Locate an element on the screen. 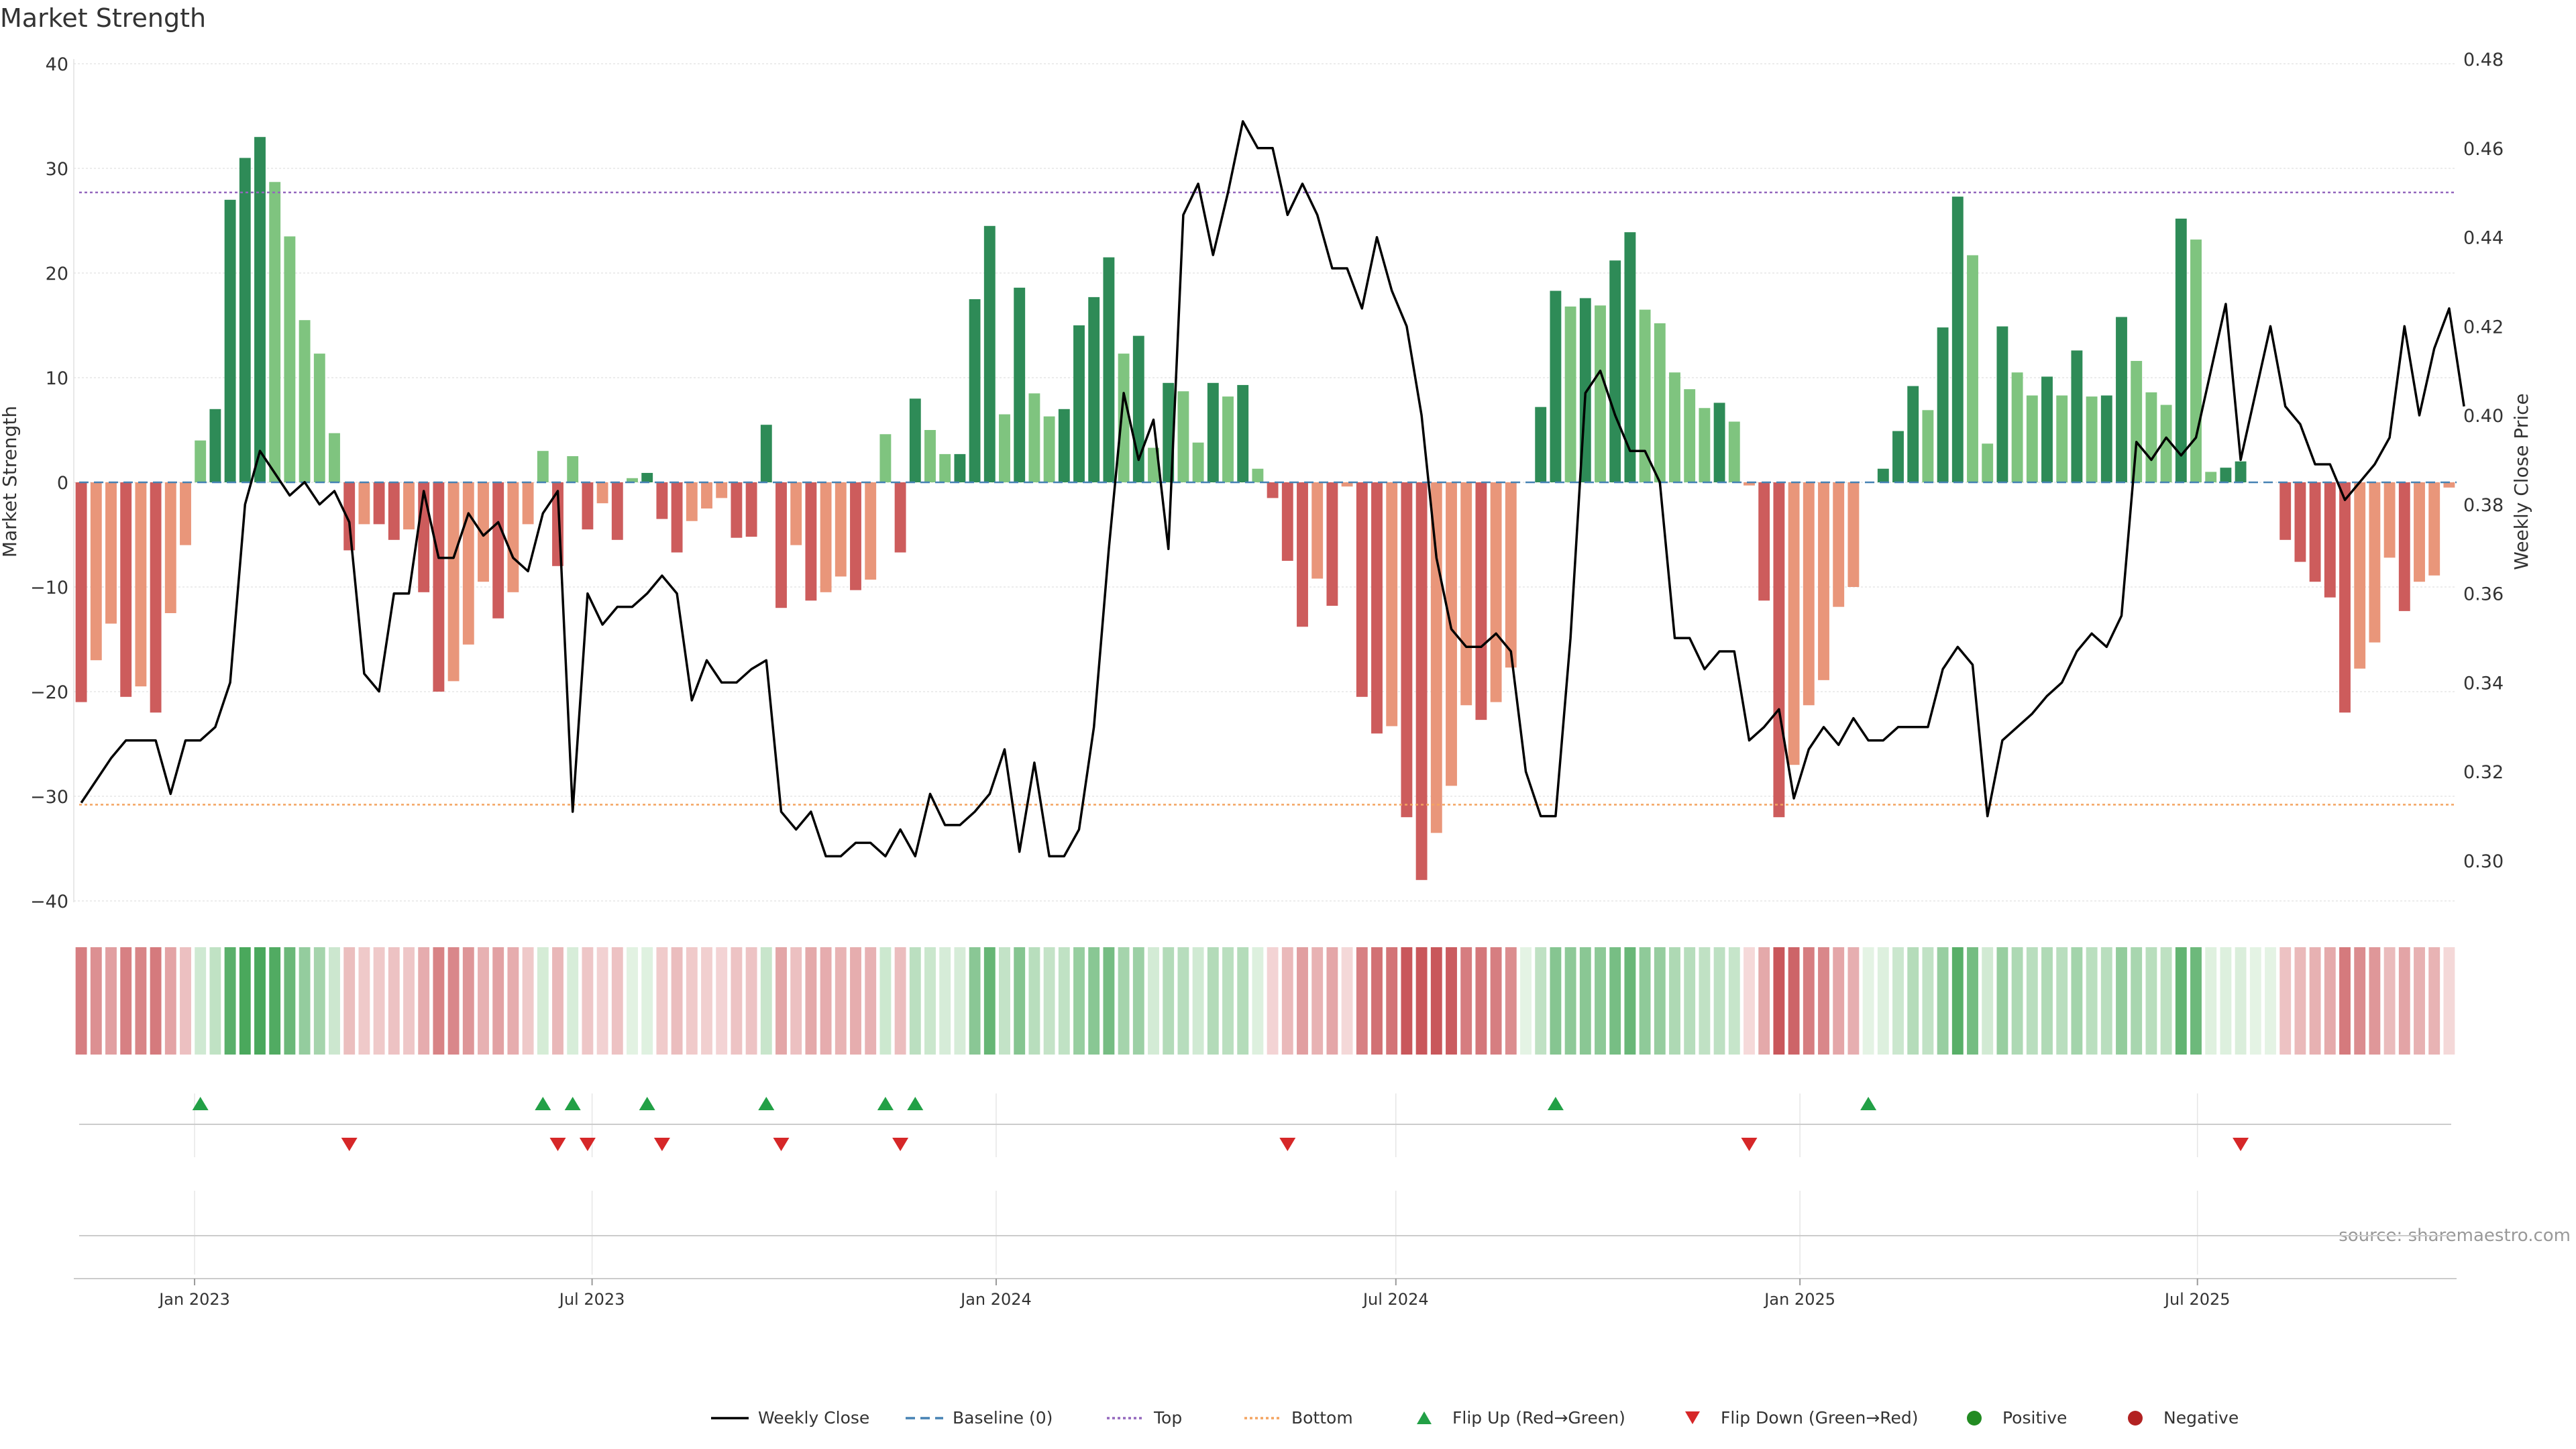 This screenshot has height=1449, width=2576. y2-tick-label: 0.44 is located at coordinates (2483, 238).